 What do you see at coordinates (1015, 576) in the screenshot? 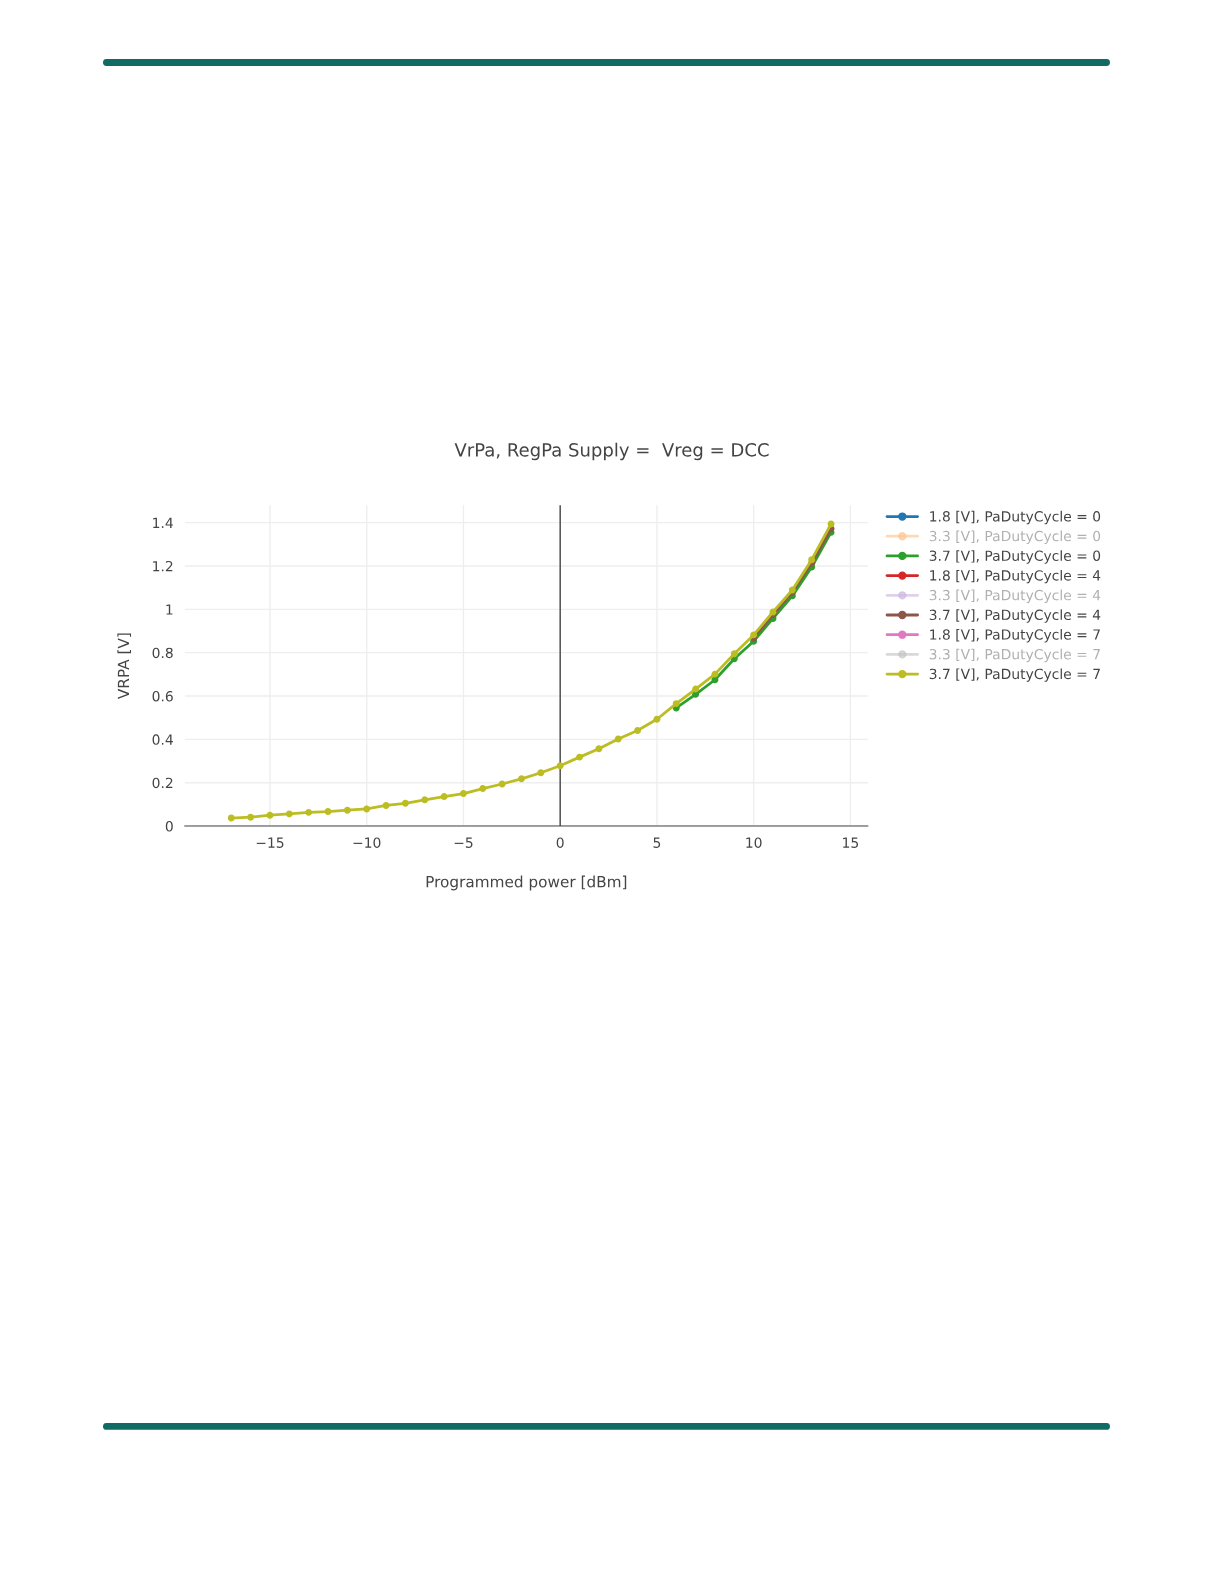
I see `legend-label: 1.8 [V], PaDutyCycle = 4` at bounding box center [1015, 576].